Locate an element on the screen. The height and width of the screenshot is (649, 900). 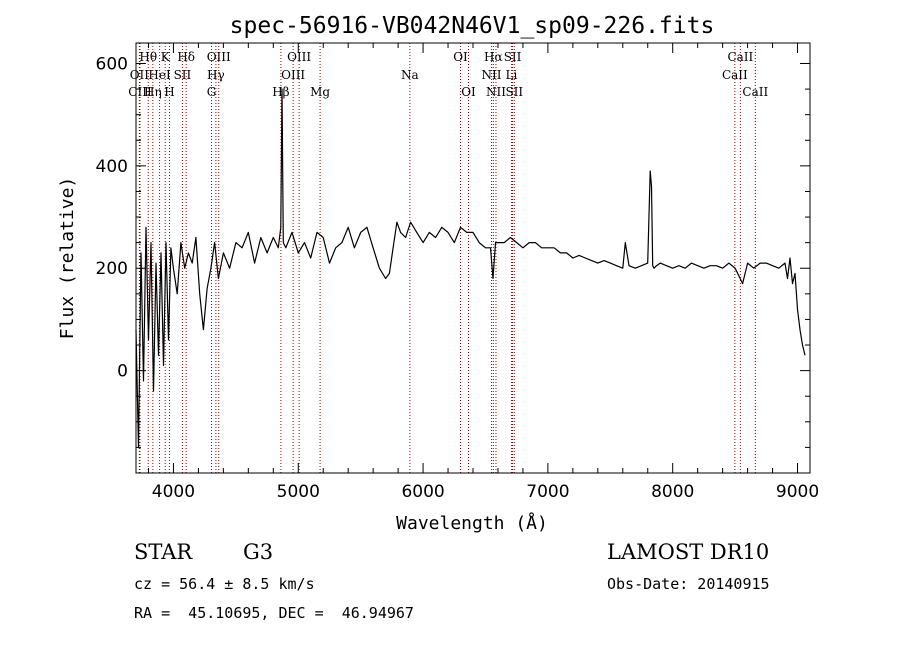
x-tick-label-7000: 7000 is located at coordinates (547, 492).